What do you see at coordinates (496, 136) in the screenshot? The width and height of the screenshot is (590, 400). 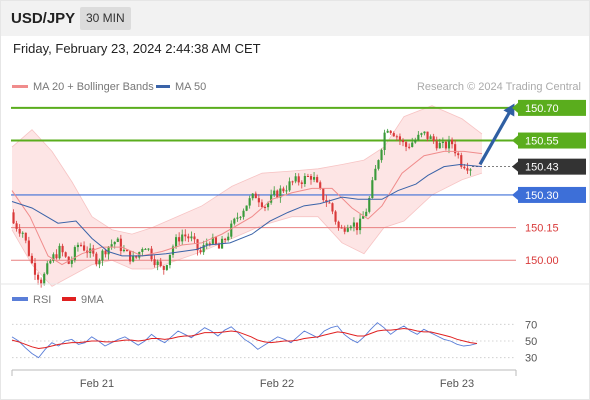 I see `forecast-arrow-shaft` at bounding box center [496, 136].